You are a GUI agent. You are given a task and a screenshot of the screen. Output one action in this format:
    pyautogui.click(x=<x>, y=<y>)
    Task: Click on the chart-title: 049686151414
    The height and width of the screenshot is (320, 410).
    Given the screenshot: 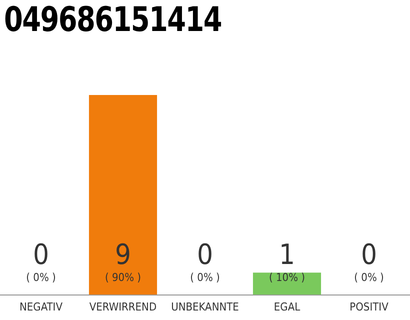 What is the action you would take?
    pyautogui.click(x=113, y=20)
    